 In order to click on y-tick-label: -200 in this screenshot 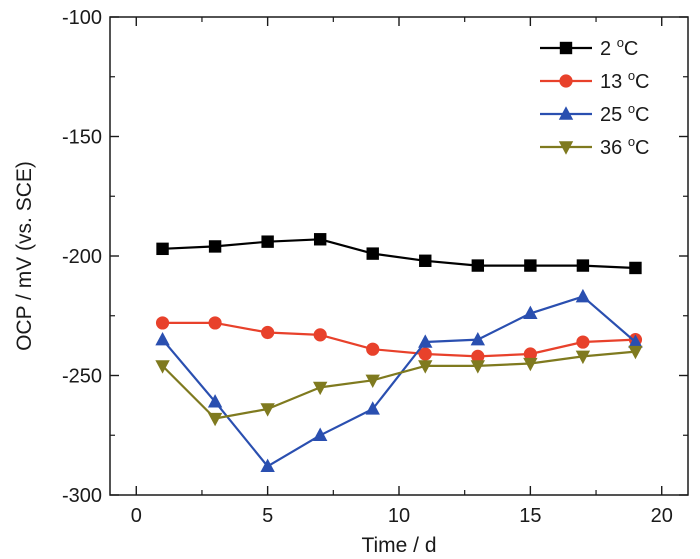, I will do `click(82, 257)`.